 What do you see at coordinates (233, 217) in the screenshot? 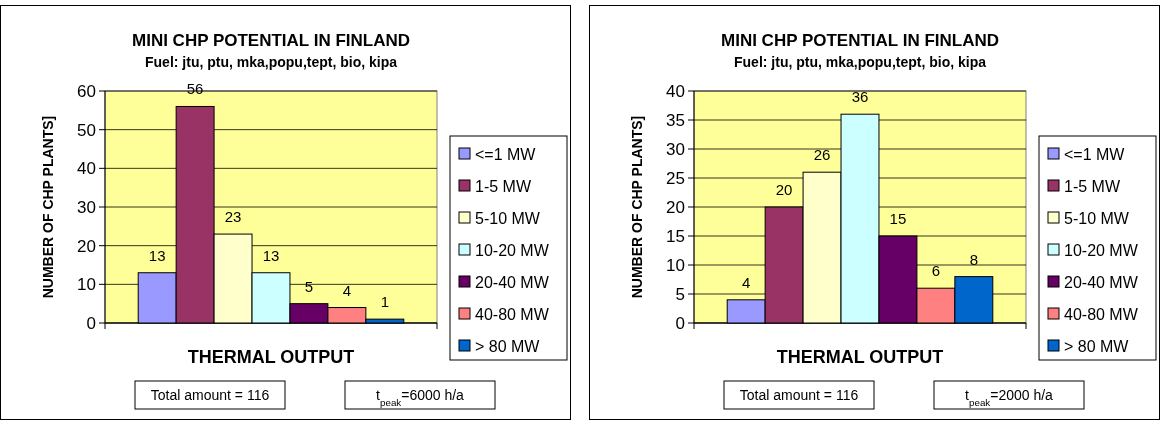
I see `data-label: 23` at bounding box center [233, 217].